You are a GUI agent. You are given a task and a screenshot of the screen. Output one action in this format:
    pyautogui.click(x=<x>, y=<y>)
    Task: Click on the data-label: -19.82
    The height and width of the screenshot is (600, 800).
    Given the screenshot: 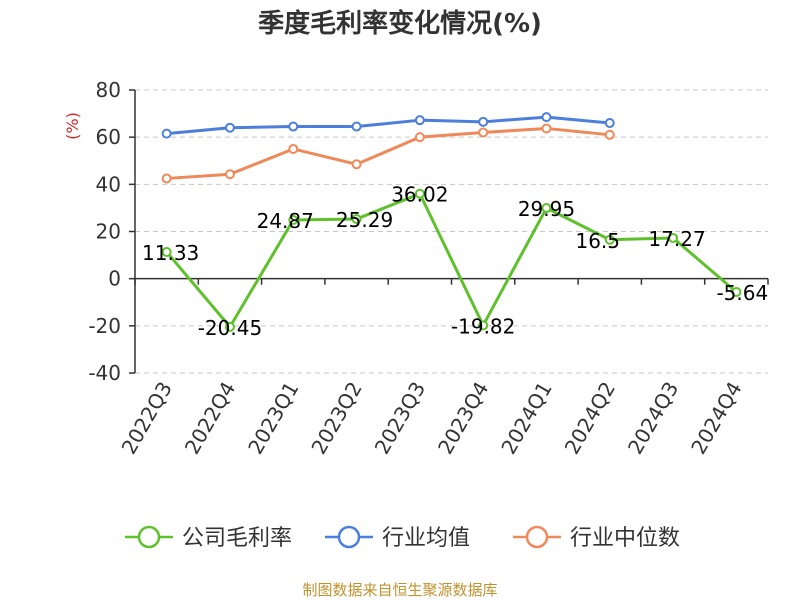 What is the action you would take?
    pyautogui.click(x=483, y=326)
    